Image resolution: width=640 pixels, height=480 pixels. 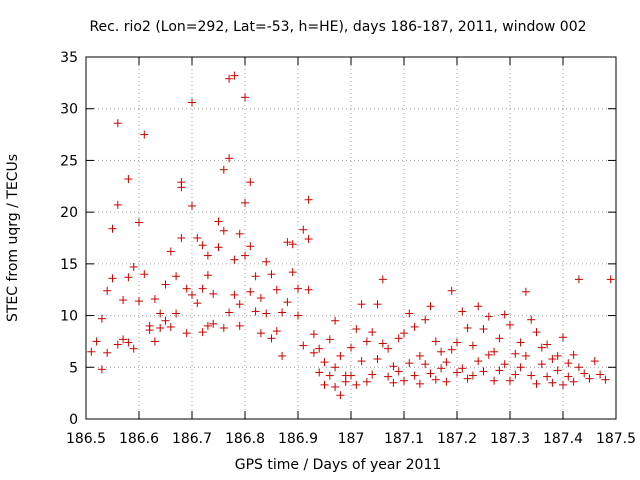 I want to click on y-tick-label: 0, so click(x=73, y=420).